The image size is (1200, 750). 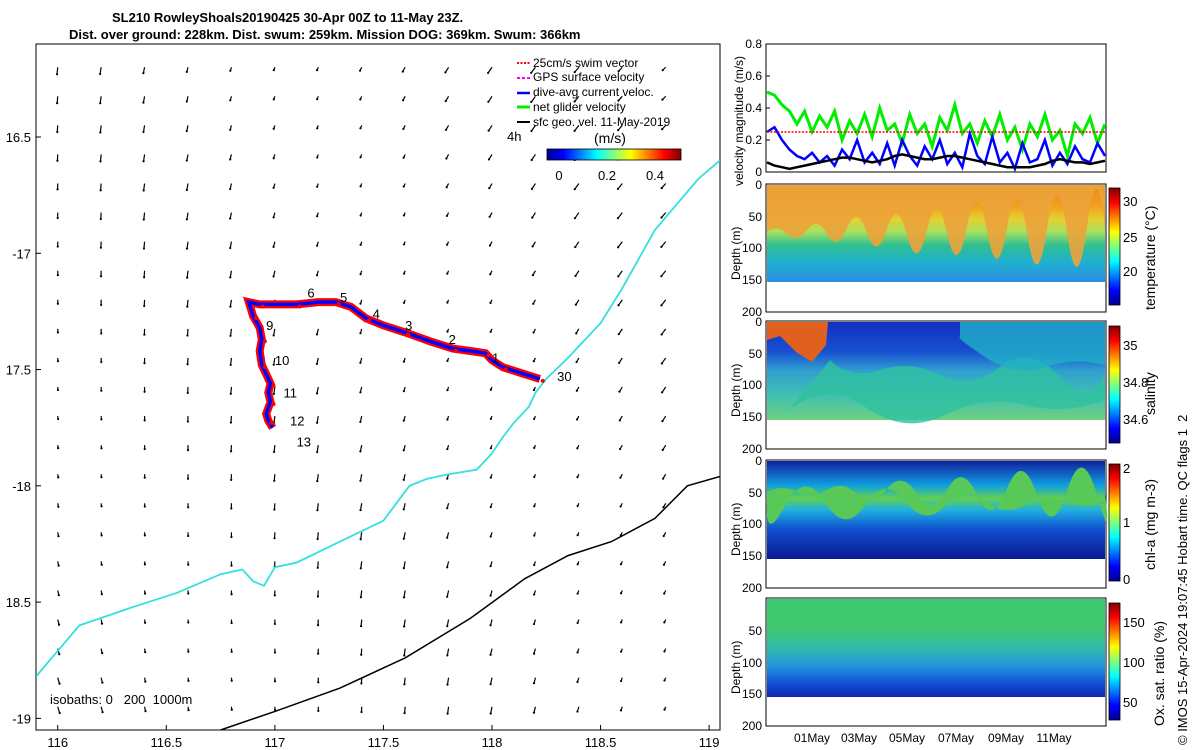 I want to click on map-xtick-label: 116, so click(x=57, y=742).